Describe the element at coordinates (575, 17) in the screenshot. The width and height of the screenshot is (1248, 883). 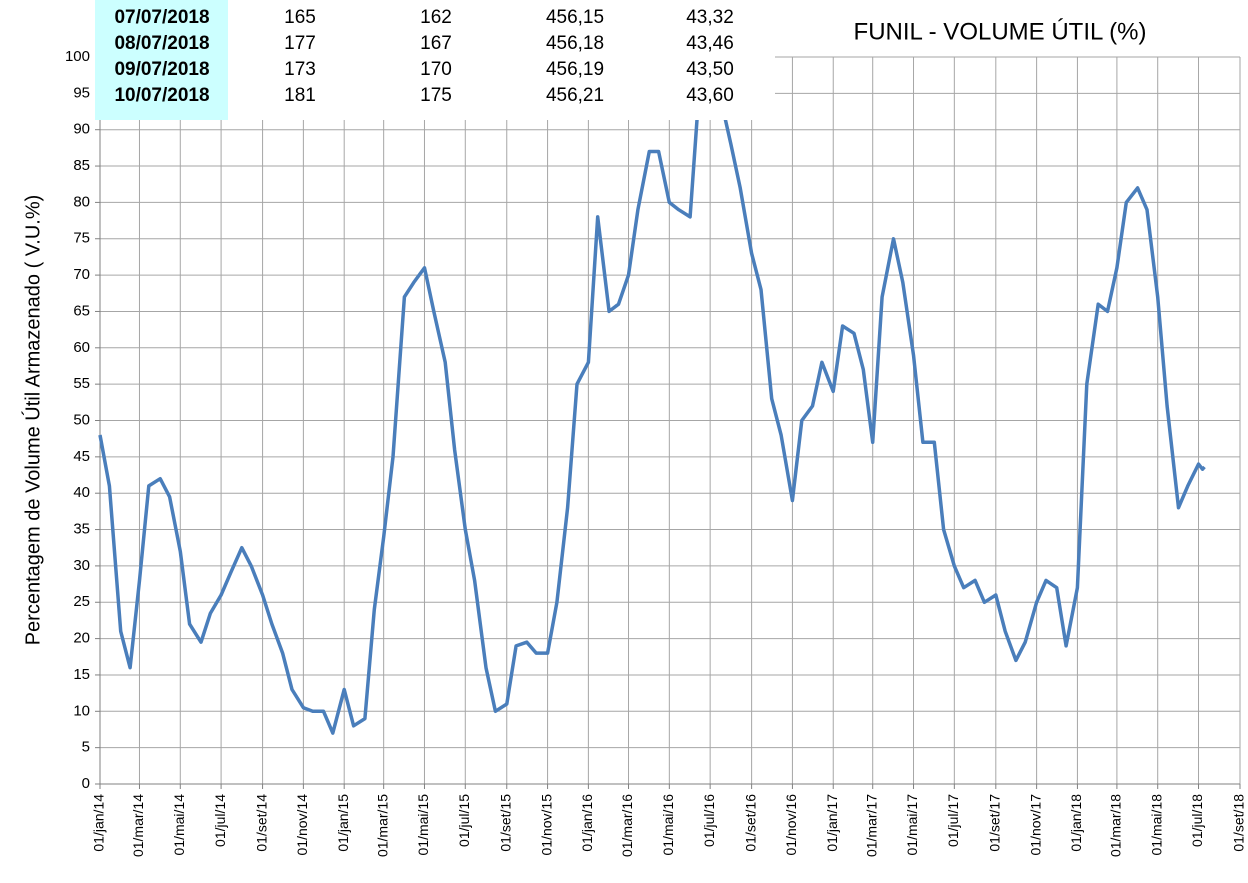
I see `table-cell: 456,15` at that location.